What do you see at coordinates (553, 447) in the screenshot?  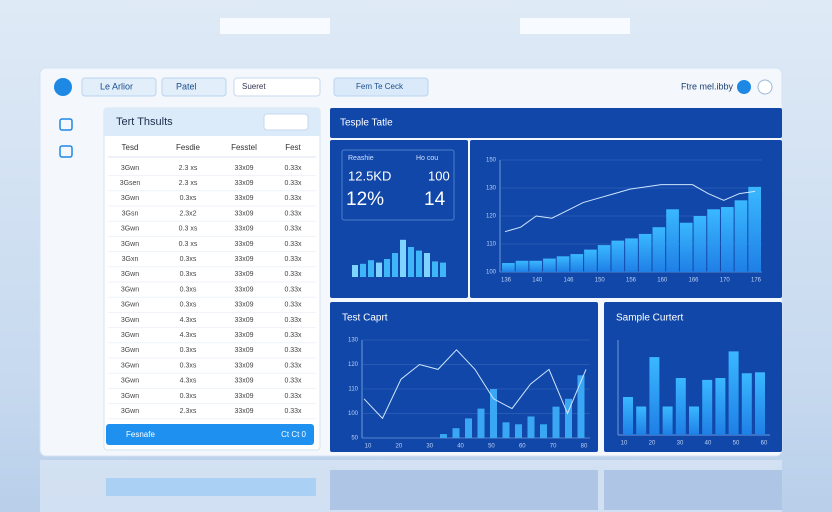 I see `x-tick-label: 70` at bounding box center [553, 447].